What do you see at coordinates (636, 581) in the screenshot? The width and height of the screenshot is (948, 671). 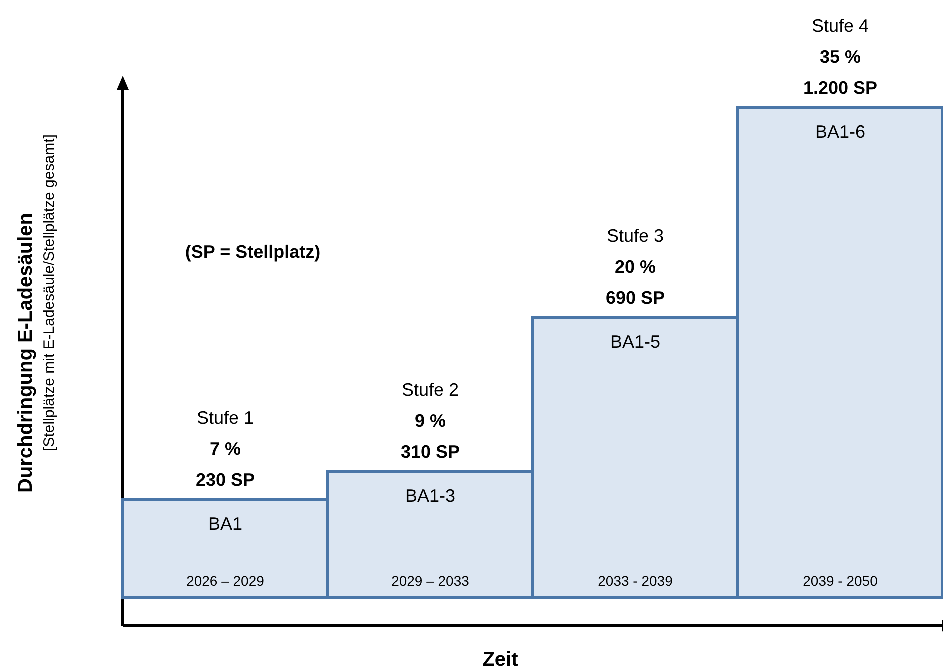 I see `x-tick-label: 2033 - 2039` at bounding box center [636, 581].